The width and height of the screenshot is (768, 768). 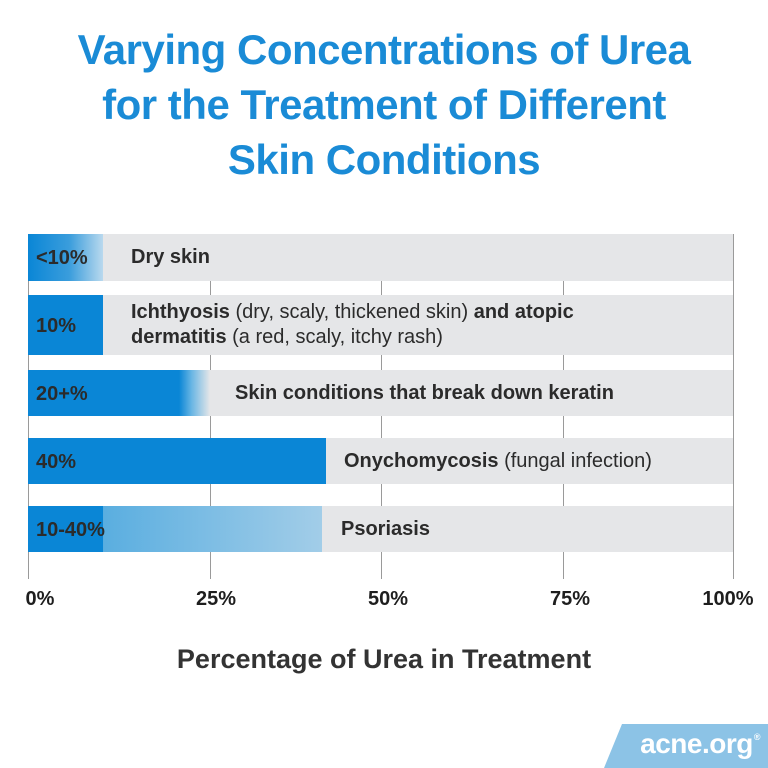 I want to click on logo-wordmark: acne.org, so click(x=696, y=743).